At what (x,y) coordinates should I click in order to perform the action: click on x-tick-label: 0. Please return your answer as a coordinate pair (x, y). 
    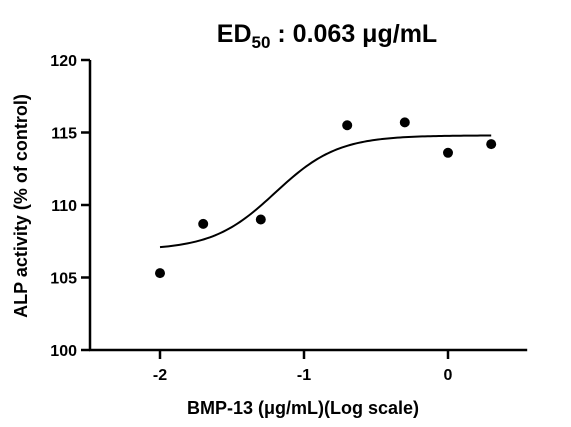
    Looking at the image, I should click on (448, 375).